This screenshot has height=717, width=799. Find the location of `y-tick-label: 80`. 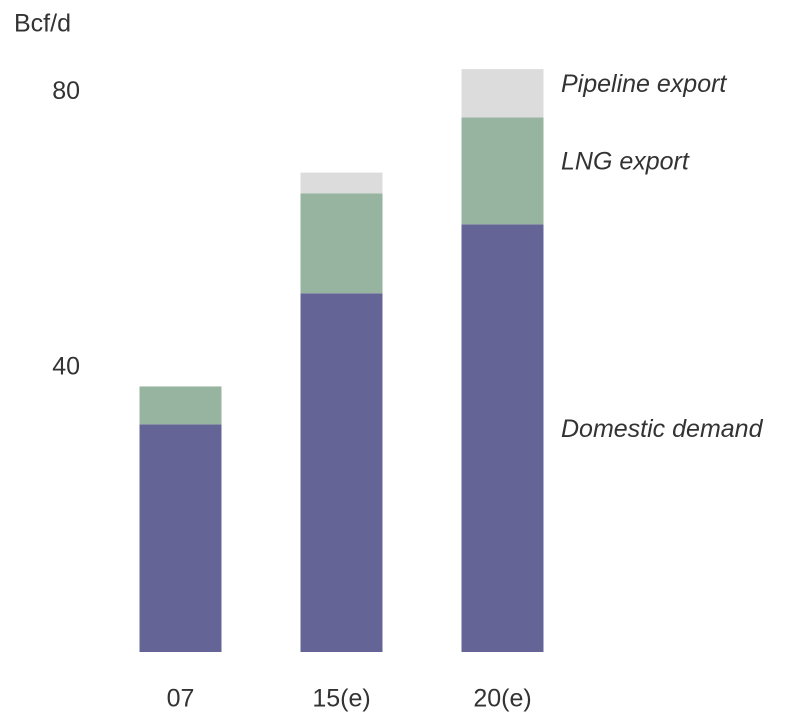

y-tick-label: 80 is located at coordinates (66, 91).